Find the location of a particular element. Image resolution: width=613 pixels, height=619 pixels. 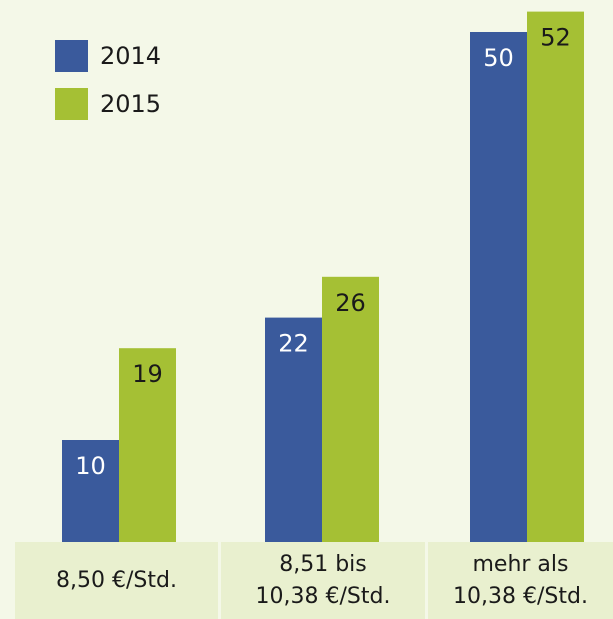

value-label: 10 is located at coordinates (90, 466).